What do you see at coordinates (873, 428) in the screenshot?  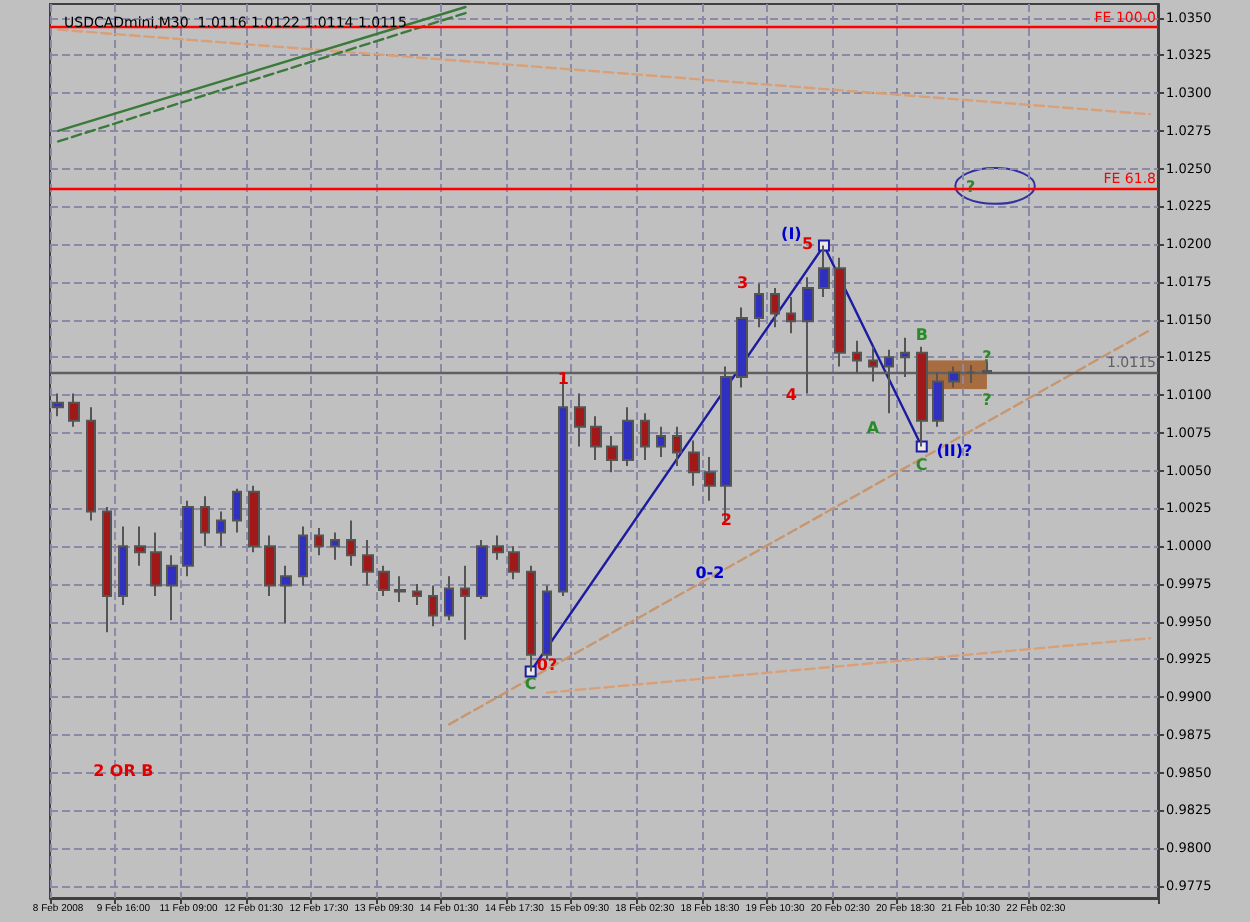 I see `annotation: A` at bounding box center [873, 428].